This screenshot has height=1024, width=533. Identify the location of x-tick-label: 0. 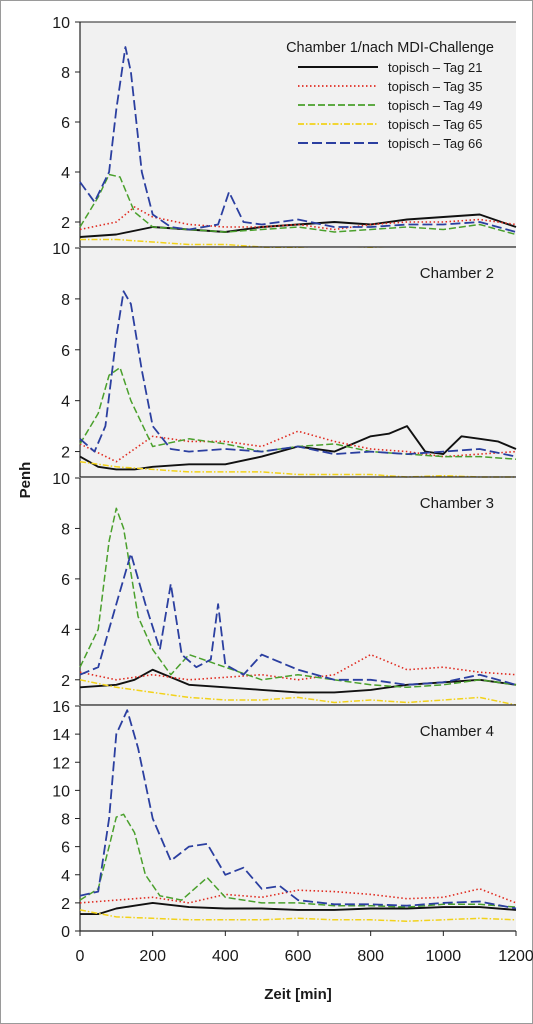
(80, 956).